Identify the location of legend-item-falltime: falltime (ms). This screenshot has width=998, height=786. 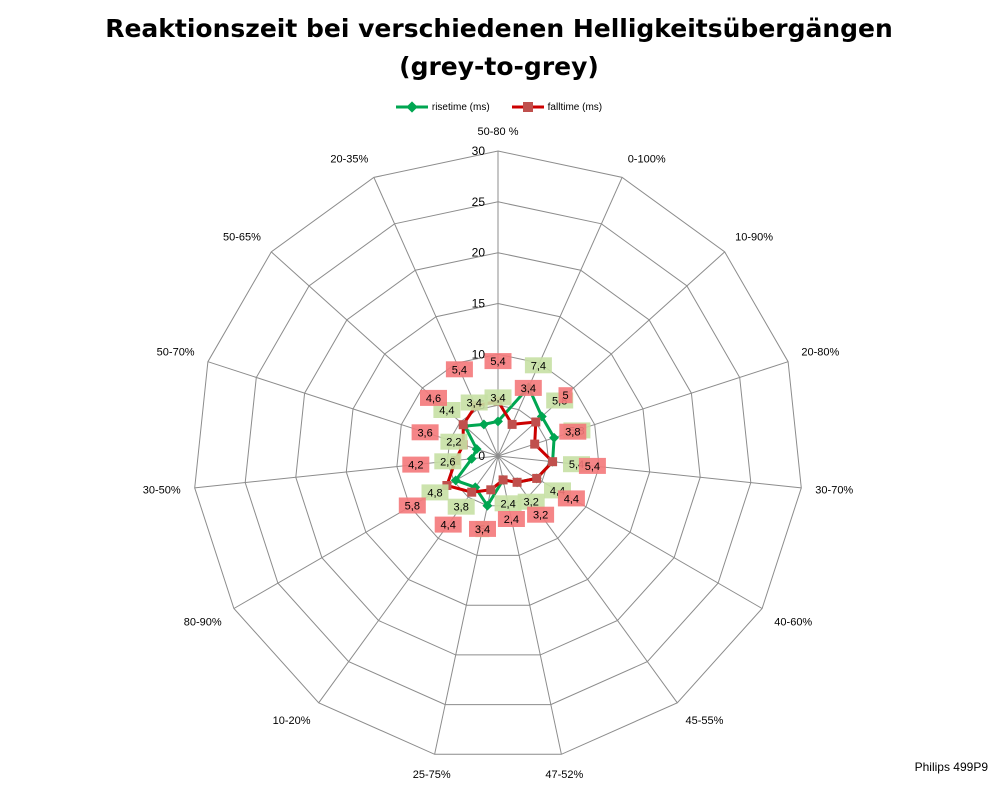
(557, 107).